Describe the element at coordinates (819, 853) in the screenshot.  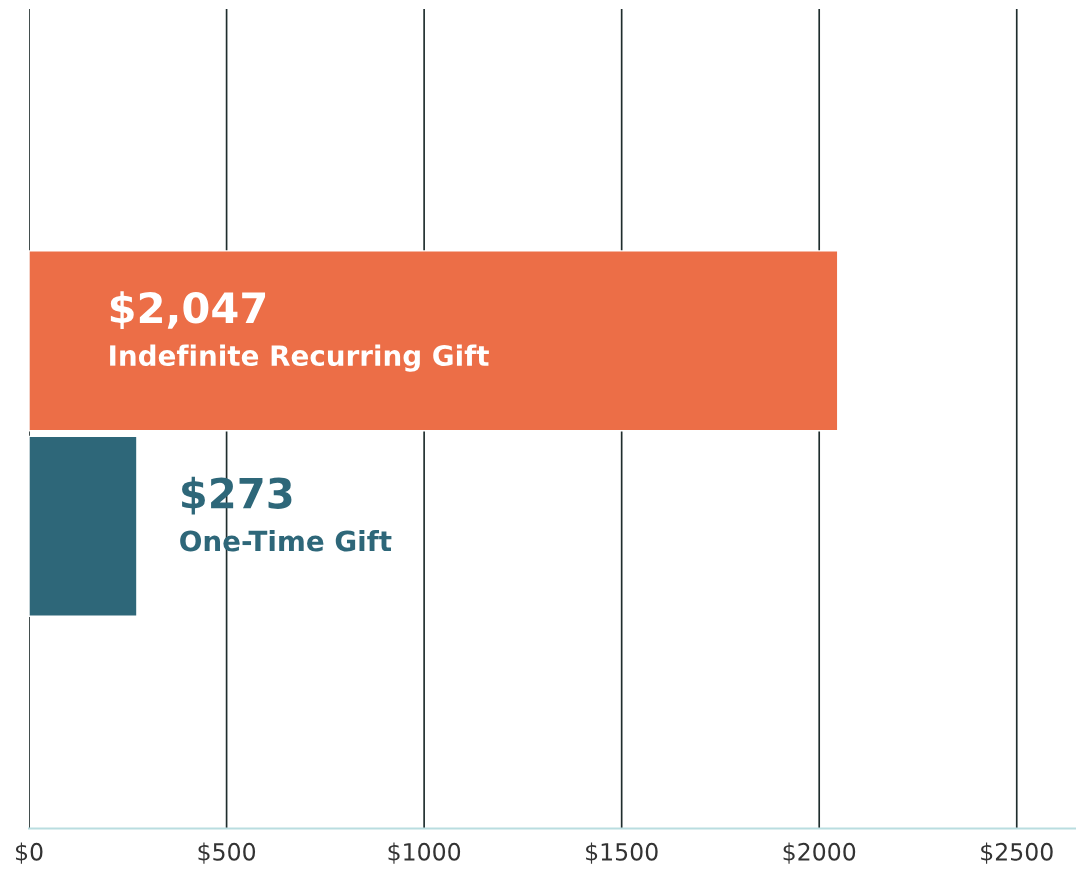
I see `x-tick-label: $2000` at that location.